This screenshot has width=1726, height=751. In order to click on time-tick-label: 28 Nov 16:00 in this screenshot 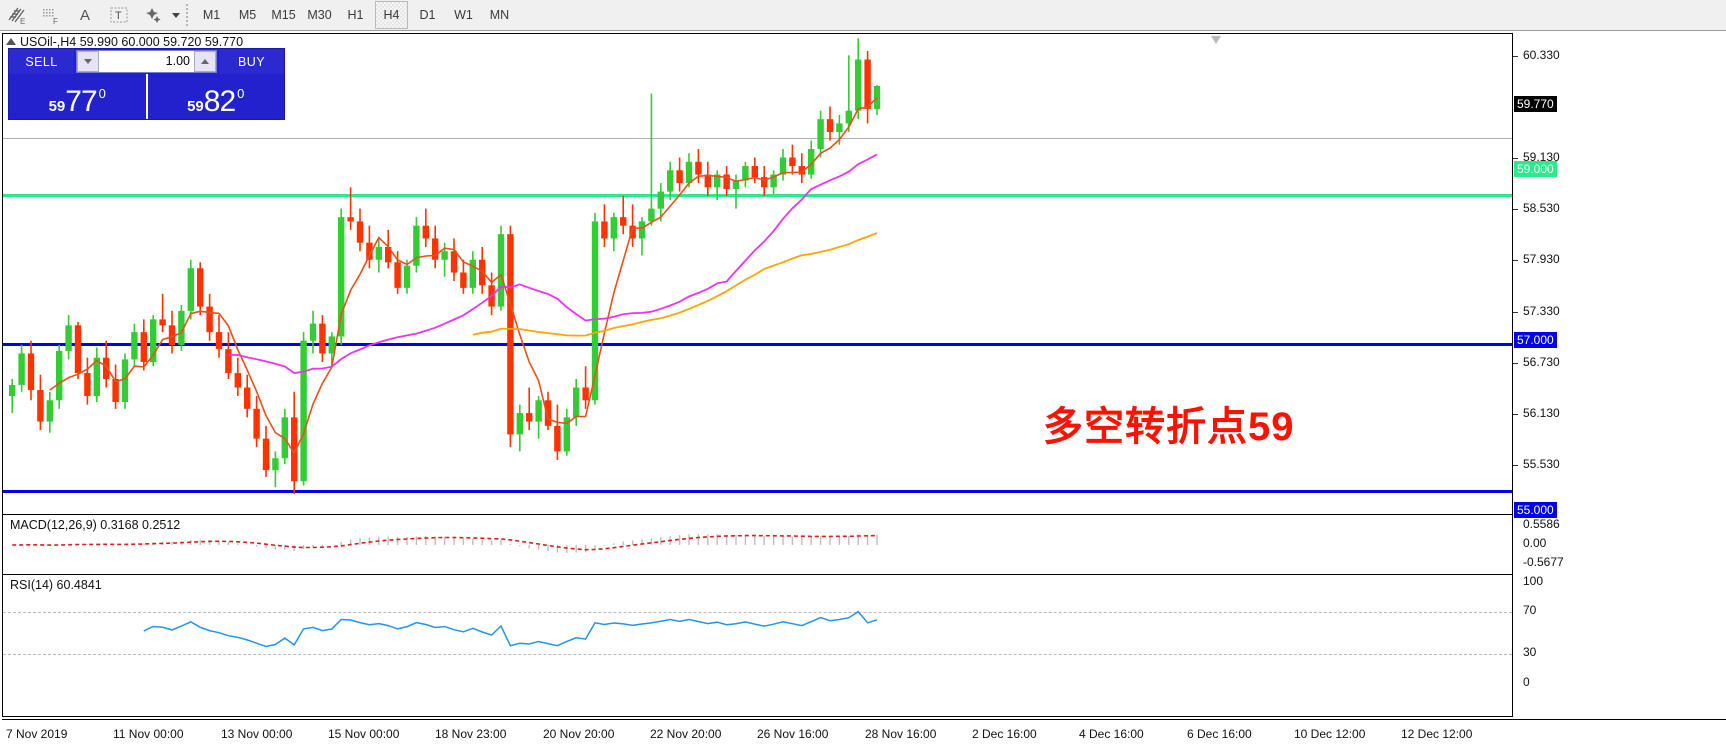, I will do `click(901, 734)`.